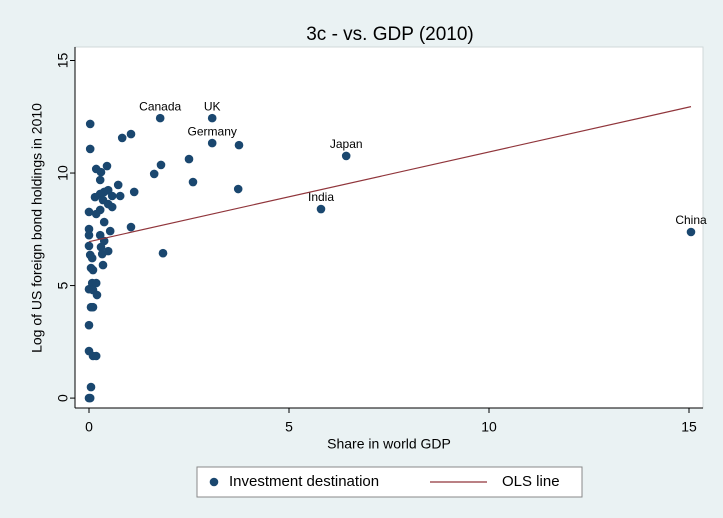  I want to click on legend-marker, so click(214, 482).